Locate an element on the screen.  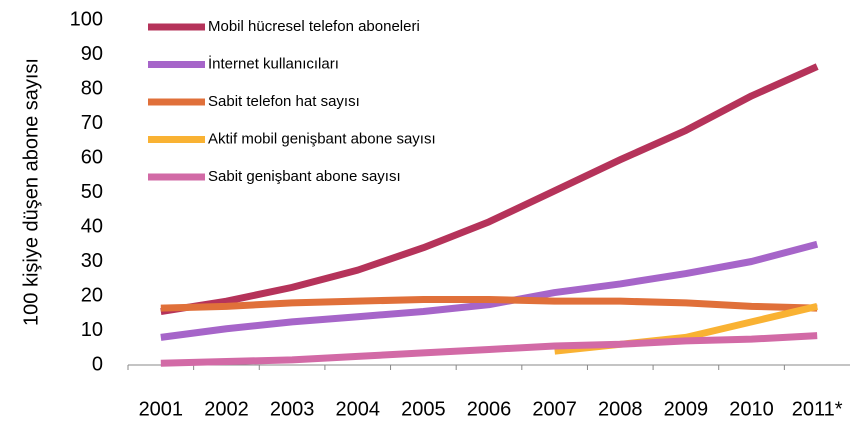
y-tick-label: 100 is located at coordinates (86, 19).